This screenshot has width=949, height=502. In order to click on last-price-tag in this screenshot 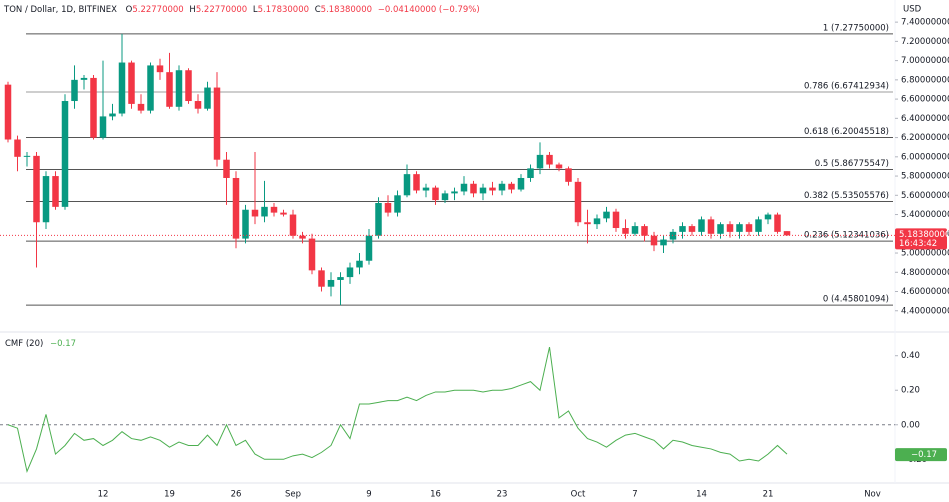, I will do `click(921, 239)`.